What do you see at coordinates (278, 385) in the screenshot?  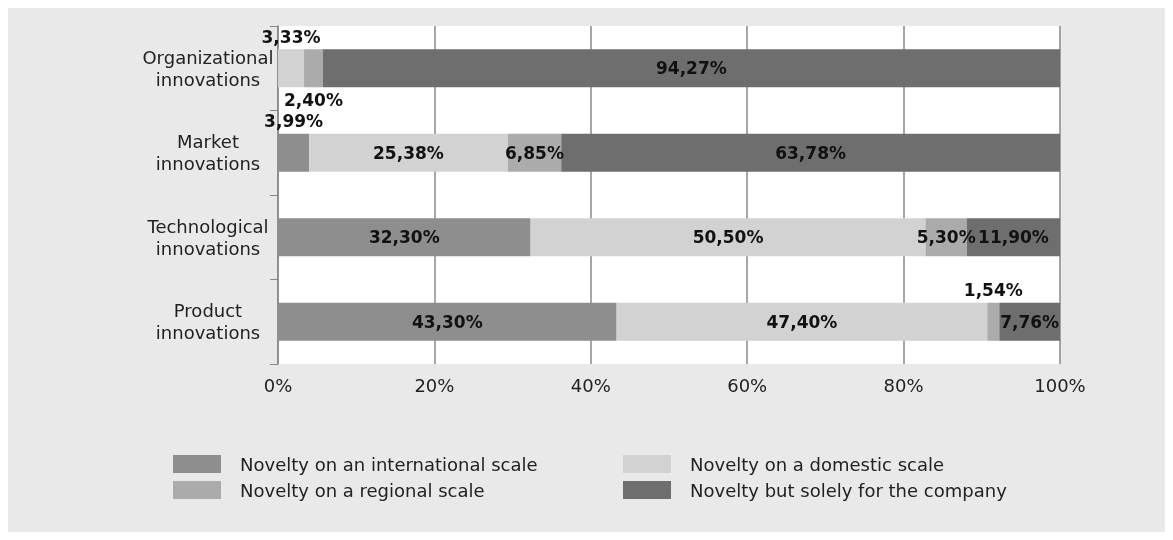 I see `x-tick-label: 0%` at bounding box center [278, 385].